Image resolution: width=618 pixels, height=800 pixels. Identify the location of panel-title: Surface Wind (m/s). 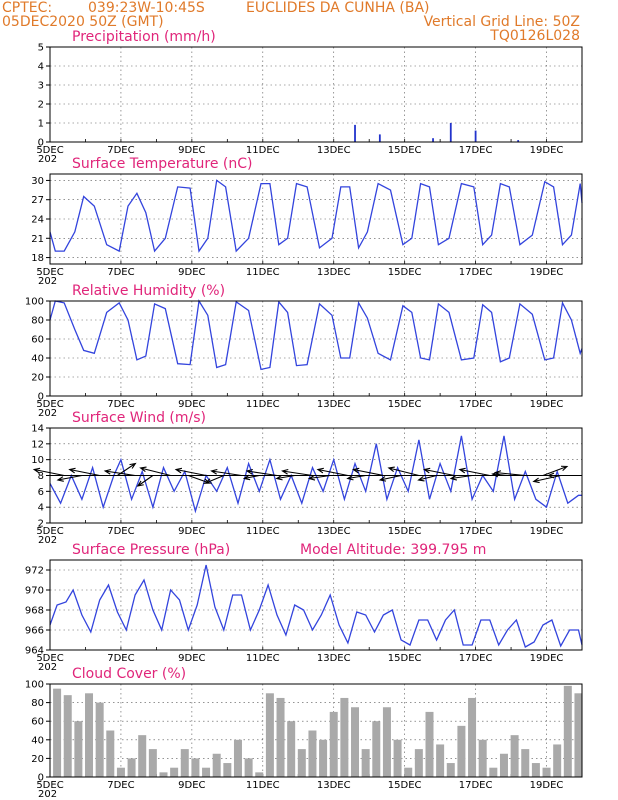
(139, 418).